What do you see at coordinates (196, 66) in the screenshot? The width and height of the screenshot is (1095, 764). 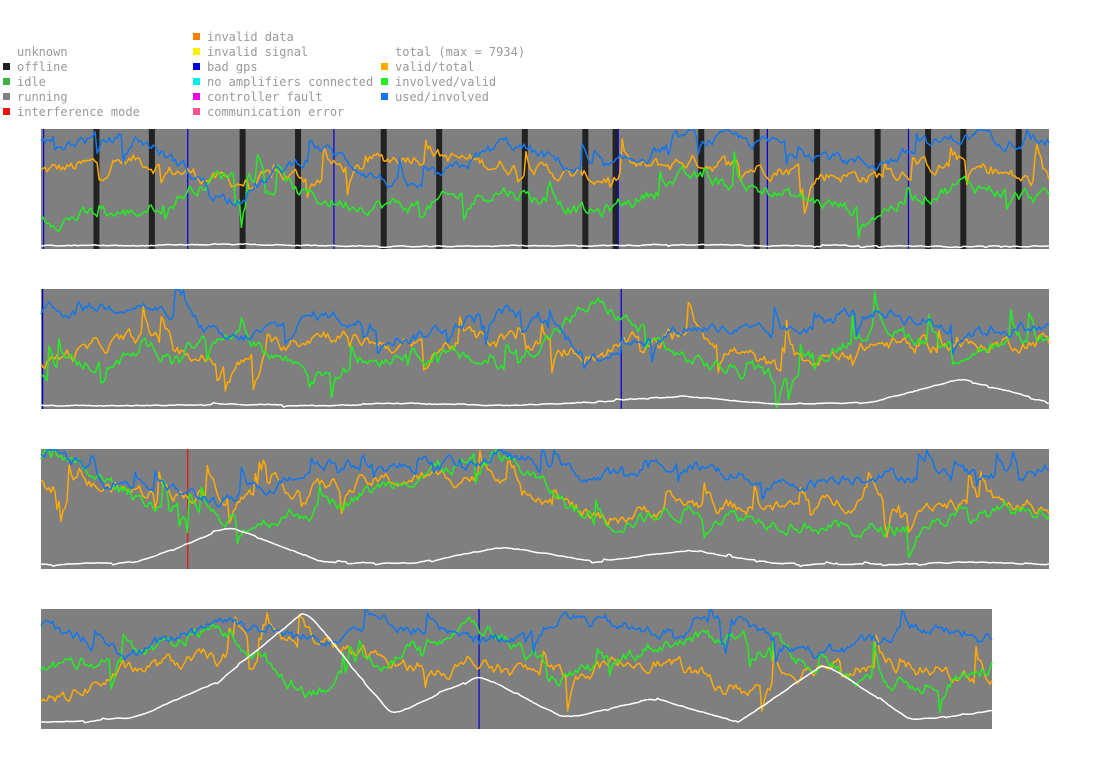 I see `legend-bad-gps-swatch` at bounding box center [196, 66].